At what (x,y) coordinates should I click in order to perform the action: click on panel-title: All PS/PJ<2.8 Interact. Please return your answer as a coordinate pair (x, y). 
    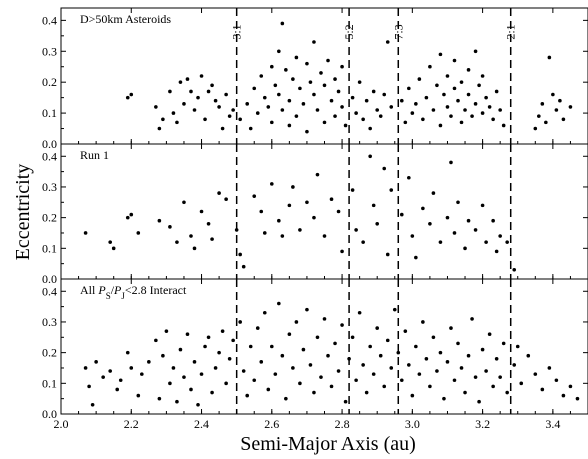
    Looking at the image, I should click on (133, 292).